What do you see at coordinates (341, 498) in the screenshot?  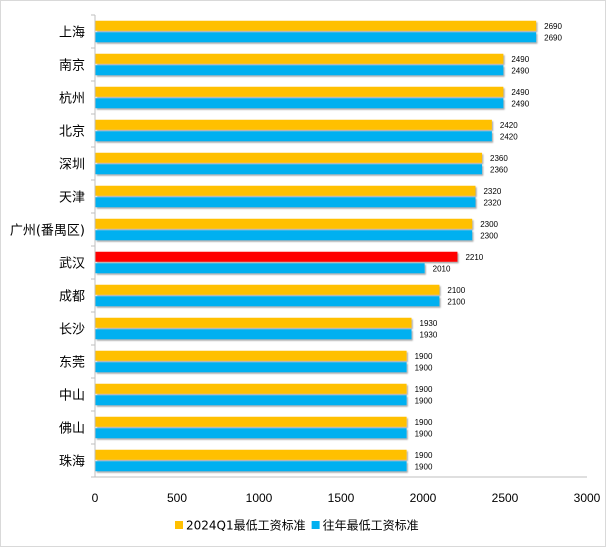 I see `x-tick-label: 1500` at bounding box center [341, 498].